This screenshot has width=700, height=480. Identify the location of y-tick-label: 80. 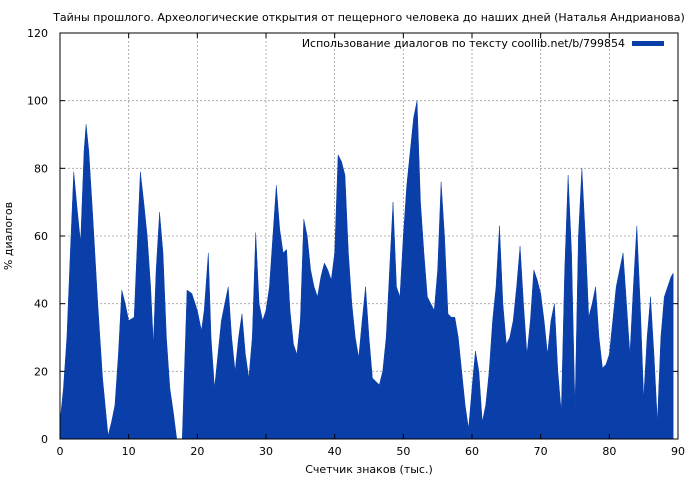
(41, 168).